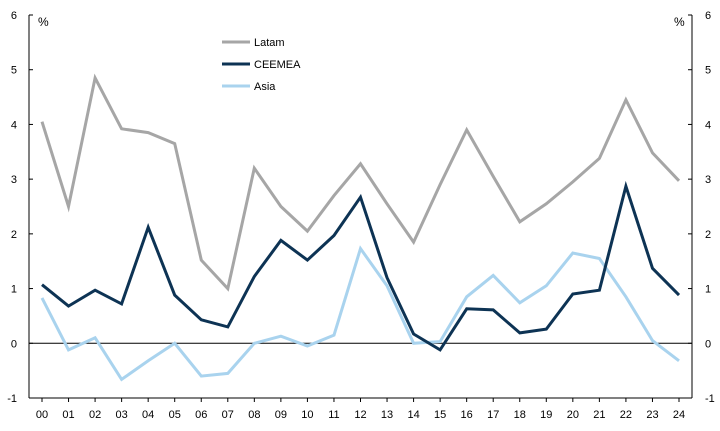 The width and height of the screenshot is (720, 431). Describe the element at coordinates (333, 415) in the screenshot. I see `x-tick-label: 11` at that location.